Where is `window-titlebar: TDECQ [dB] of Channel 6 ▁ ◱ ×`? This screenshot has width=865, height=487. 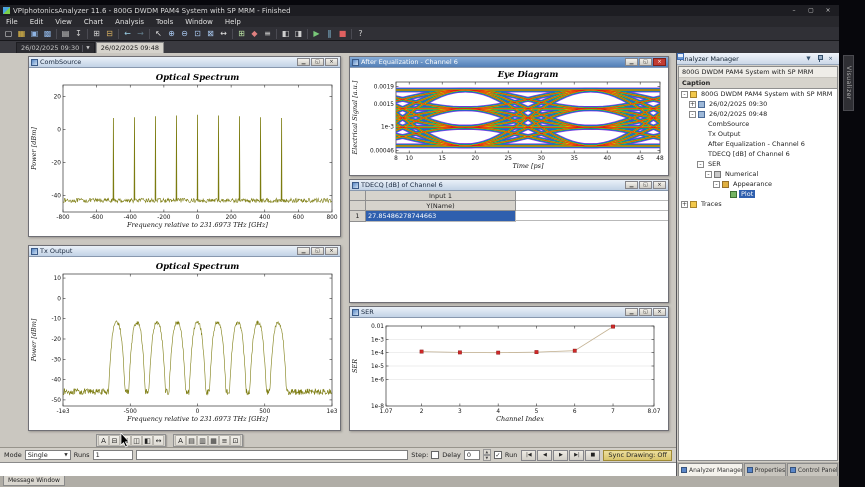
window-titlebar: TDECQ [dB] of Channel 6 ▁ ◱ × is located at coordinates (509, 185).